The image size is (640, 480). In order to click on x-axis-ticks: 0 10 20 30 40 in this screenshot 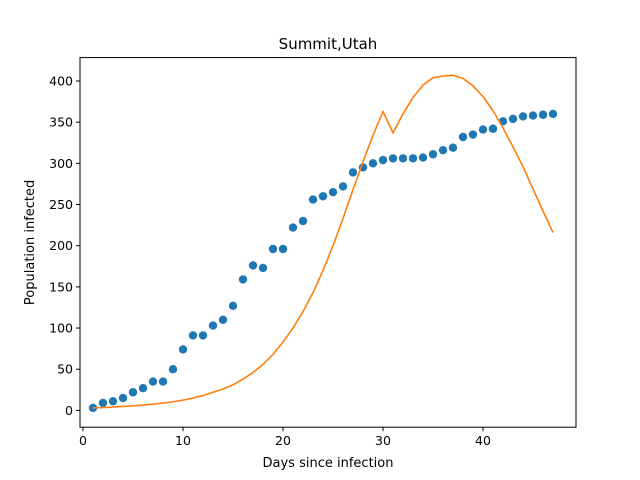, I will do `click(285, 437)`.